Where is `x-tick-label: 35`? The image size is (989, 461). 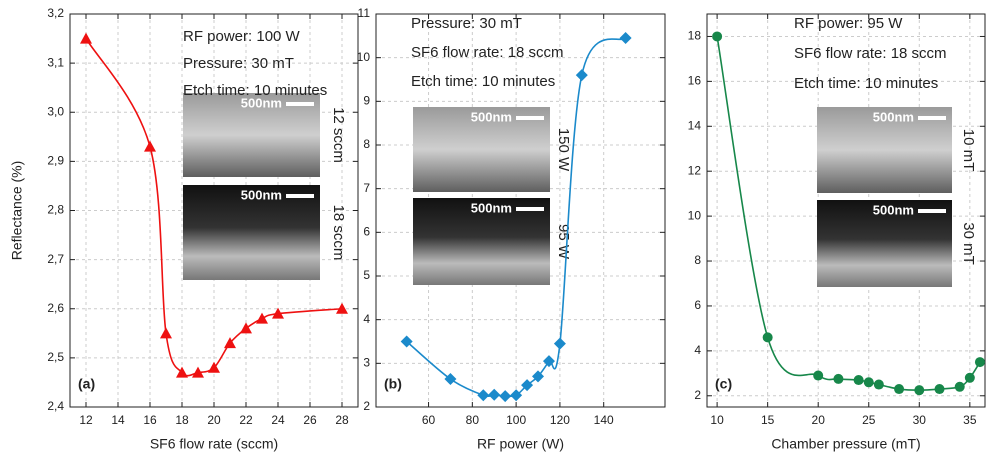
x-tick-label: 35 is located at coordinates (970, 420).